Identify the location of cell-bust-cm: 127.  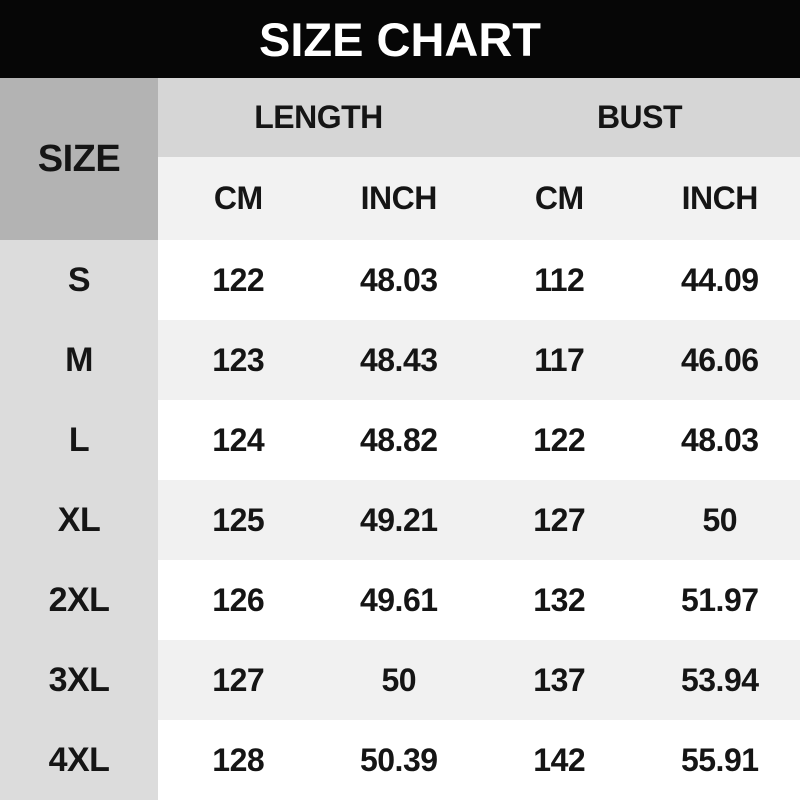
(559, 520).